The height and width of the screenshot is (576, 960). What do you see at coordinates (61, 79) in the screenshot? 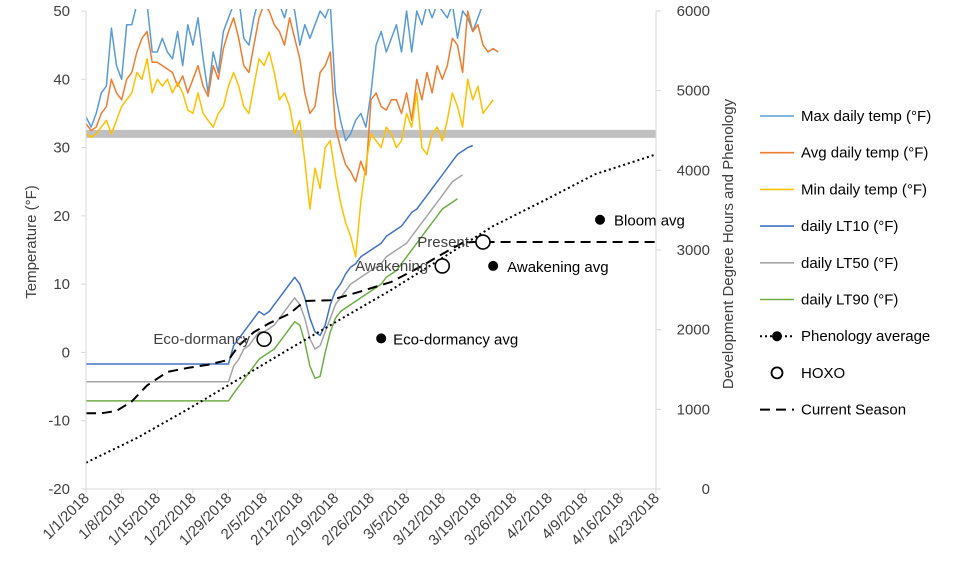
I see `y-left-tick-label: 40` at bounding box center [61, 79].